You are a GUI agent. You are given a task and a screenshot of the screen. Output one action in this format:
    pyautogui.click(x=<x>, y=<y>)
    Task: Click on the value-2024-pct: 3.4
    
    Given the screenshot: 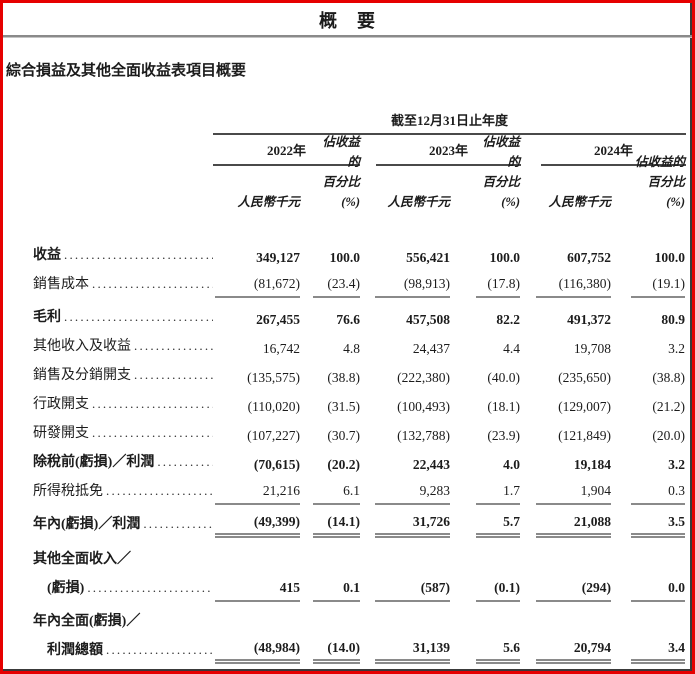 What is the action you would take?
    pyautogui.click(x=658, y=652)
    